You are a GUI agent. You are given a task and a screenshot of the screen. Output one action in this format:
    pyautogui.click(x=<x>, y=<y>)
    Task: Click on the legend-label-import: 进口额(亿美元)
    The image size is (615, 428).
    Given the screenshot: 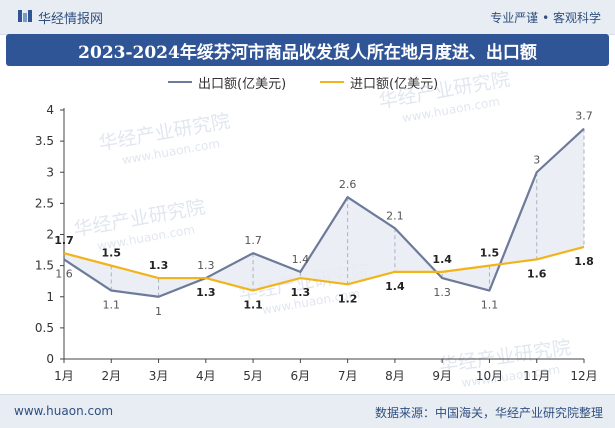 What is the action you would take?
    pyautogui.click(x=394, y=84)
    